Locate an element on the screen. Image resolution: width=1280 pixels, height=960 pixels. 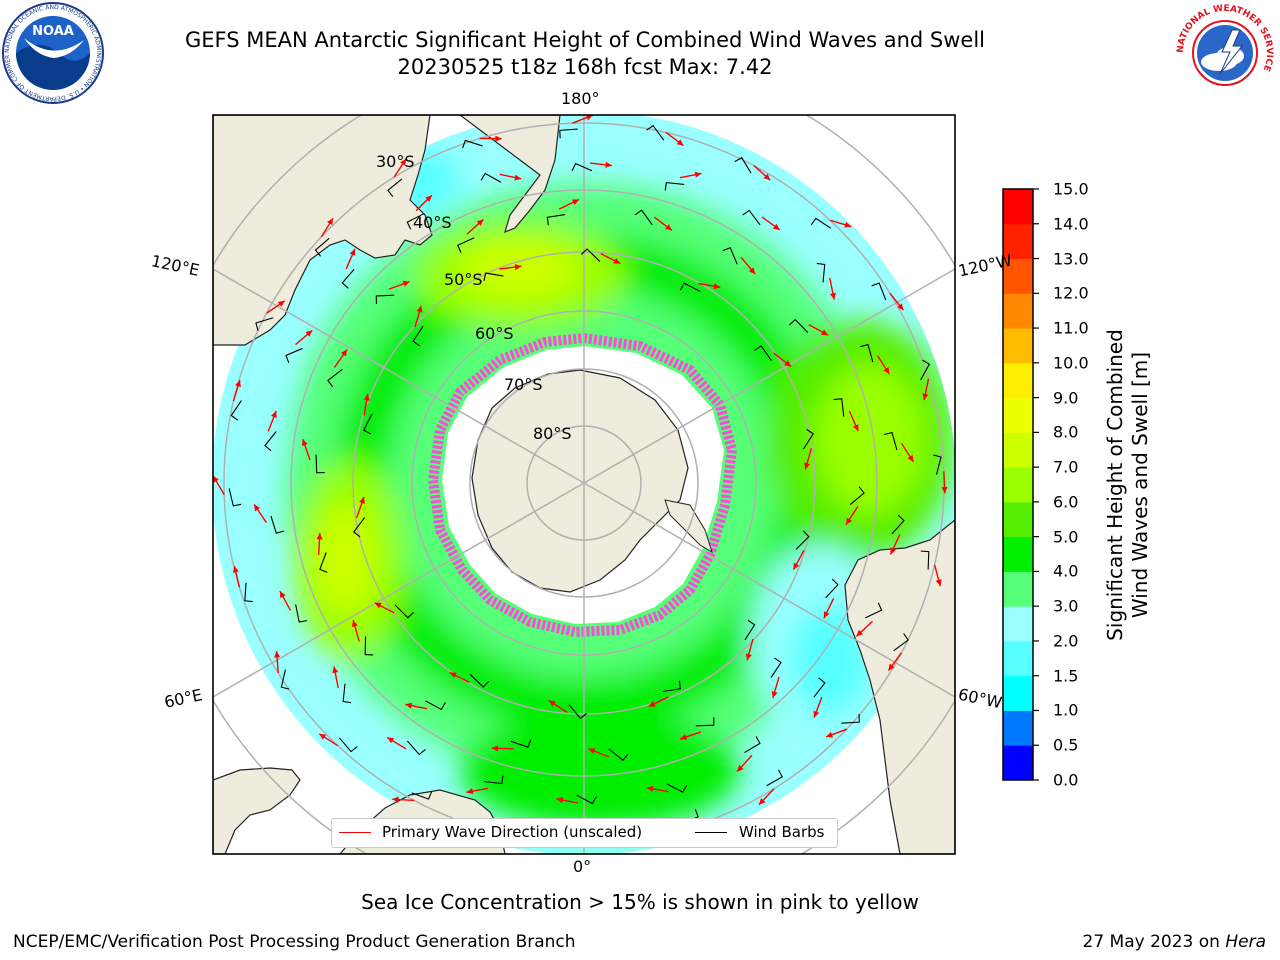
colorbar-tick-label: 4.0 is located at coordinates (1066, 571).